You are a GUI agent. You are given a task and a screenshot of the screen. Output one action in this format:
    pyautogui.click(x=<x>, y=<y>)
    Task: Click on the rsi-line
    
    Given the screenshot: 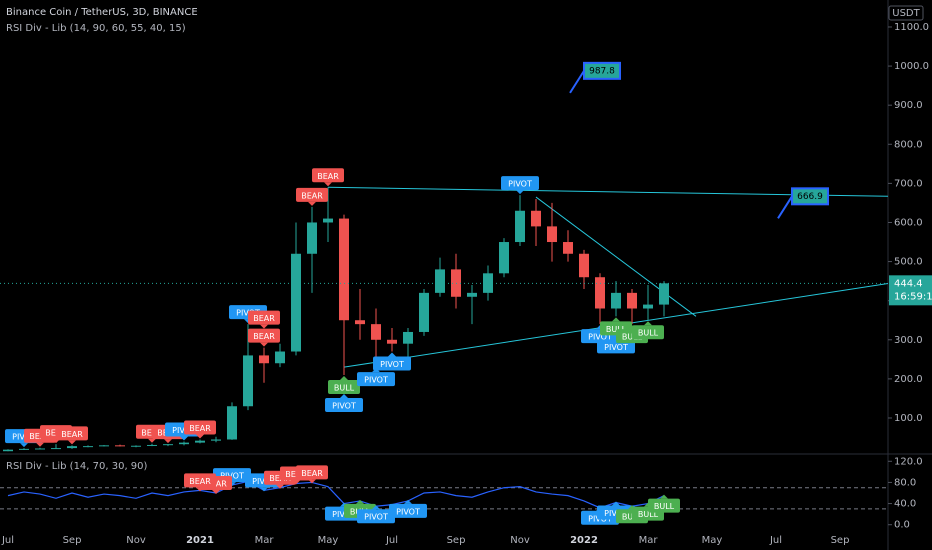 What is the action you would take?
    pyautogui.click(x=336, y=494)
    